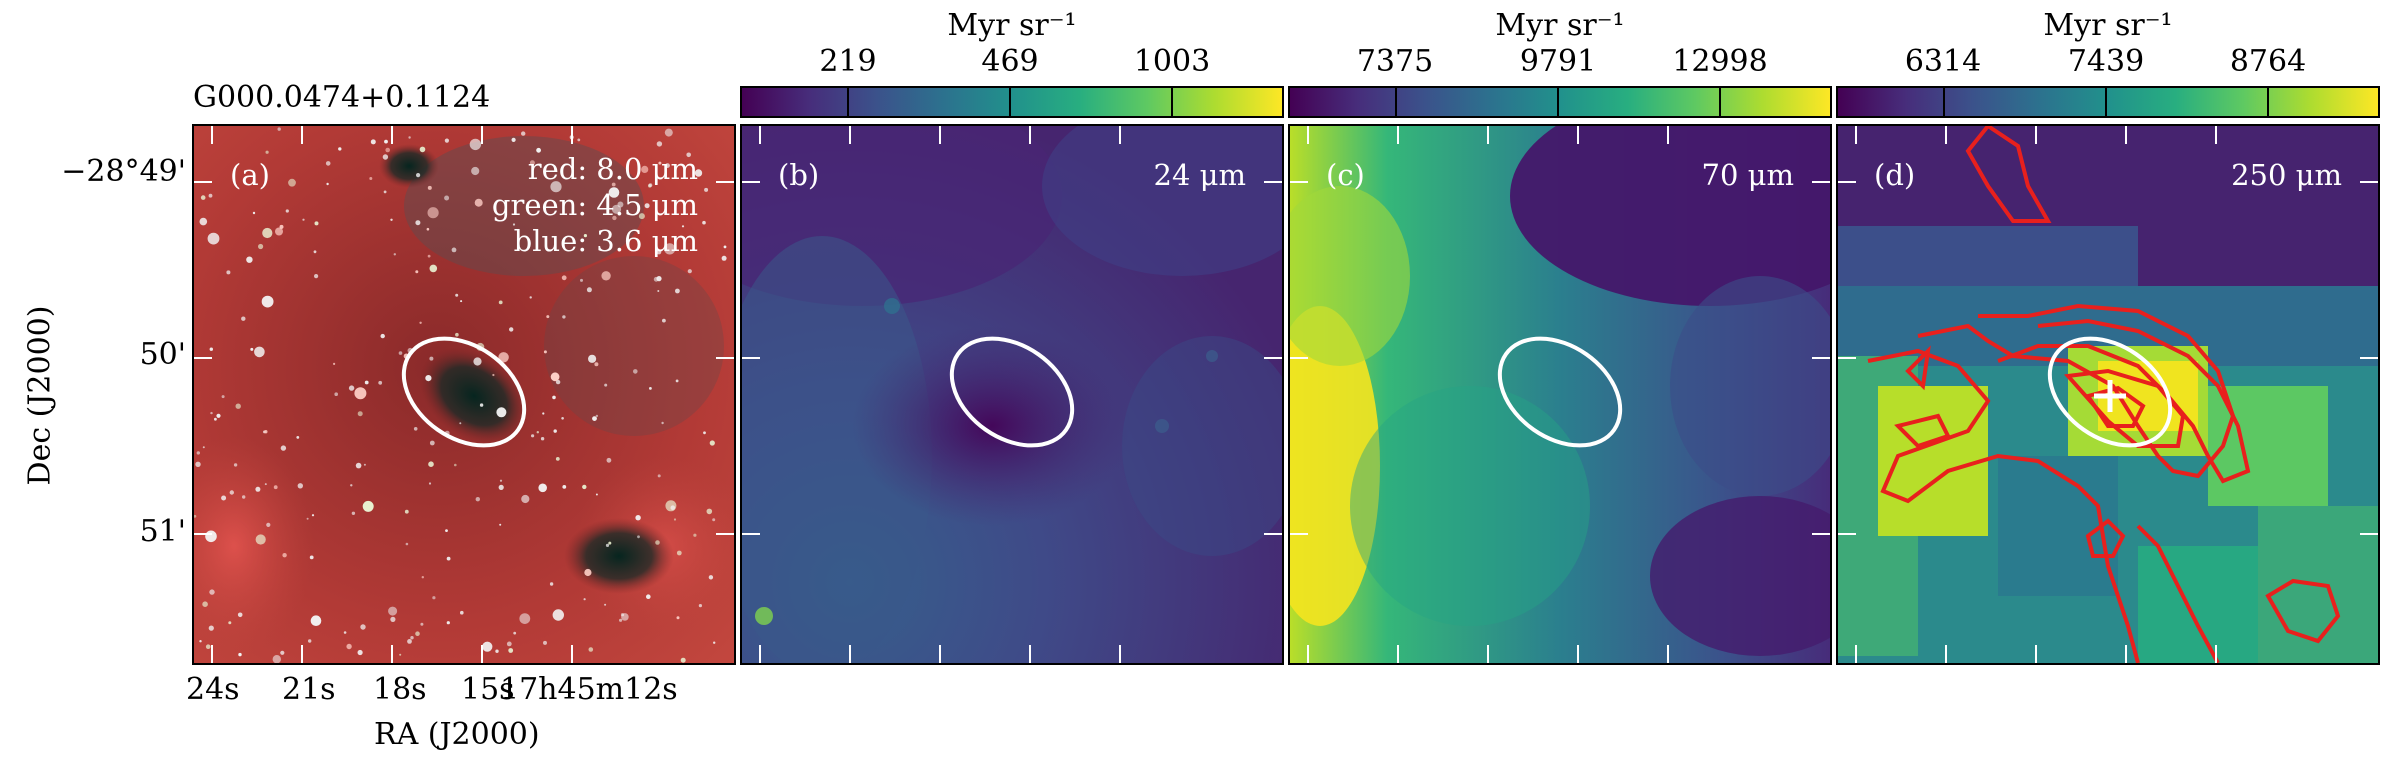 The height and width of the screenshot is (765, 2390). I want to click on x-tick-label: 17h45m12s, so click(589, 689).